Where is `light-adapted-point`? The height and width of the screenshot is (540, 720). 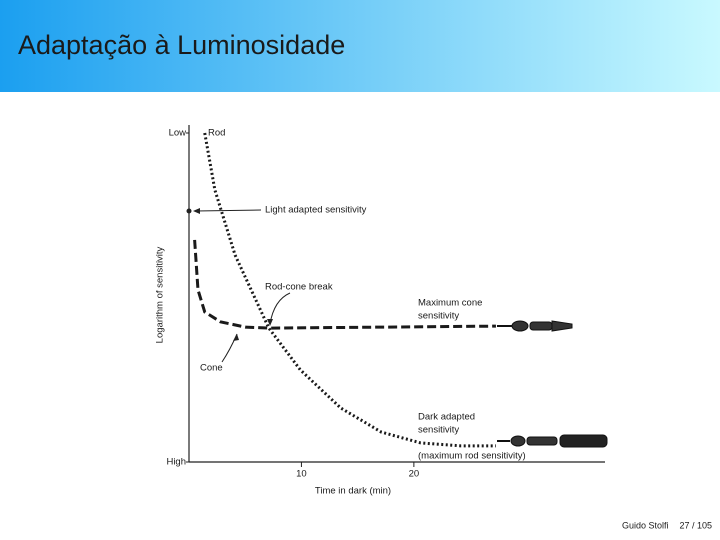
light-adapted-point is located at coordinates (189, 211).